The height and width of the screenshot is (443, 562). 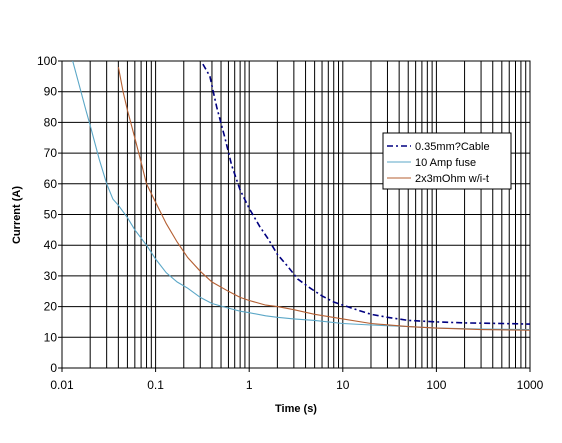 What do you see at coordinates (436, 385) in the screenshot?
I see `x-tick-label: 100` at bounding box center [436, 385].